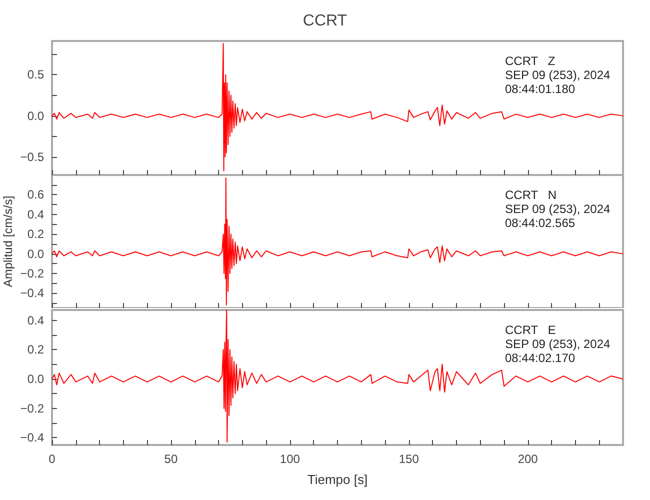 The image size is (650, 500). What do you see at coordinates (409, 459) in the screenshot?
I see `x-tick-label: 150` at bounding box center [409, 459].